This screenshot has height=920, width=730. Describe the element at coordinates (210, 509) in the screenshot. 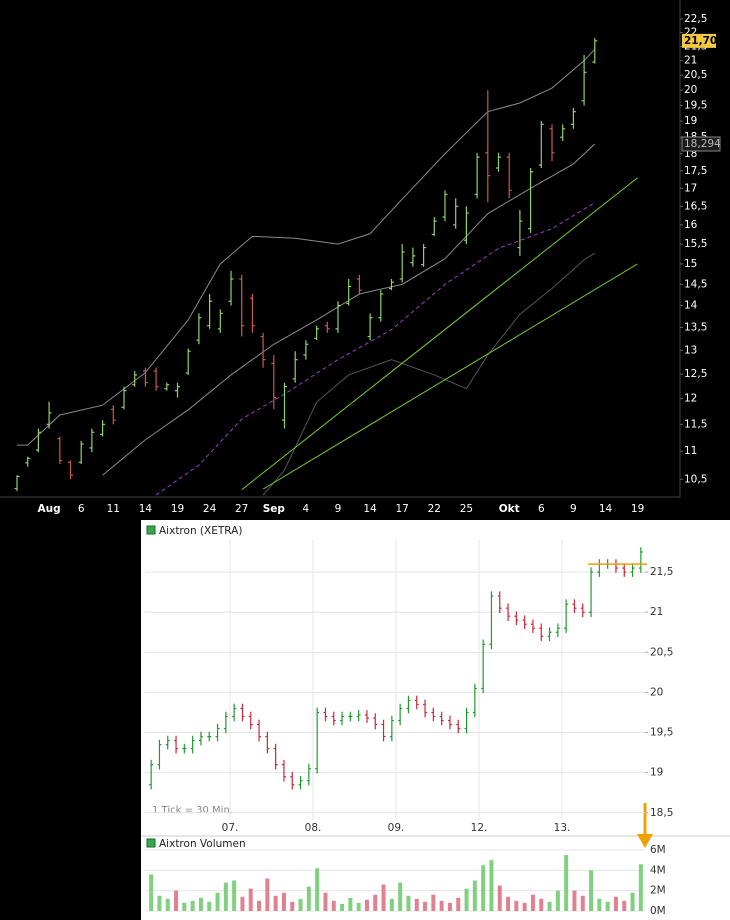

I see `x-tick-label: 24` at that location.